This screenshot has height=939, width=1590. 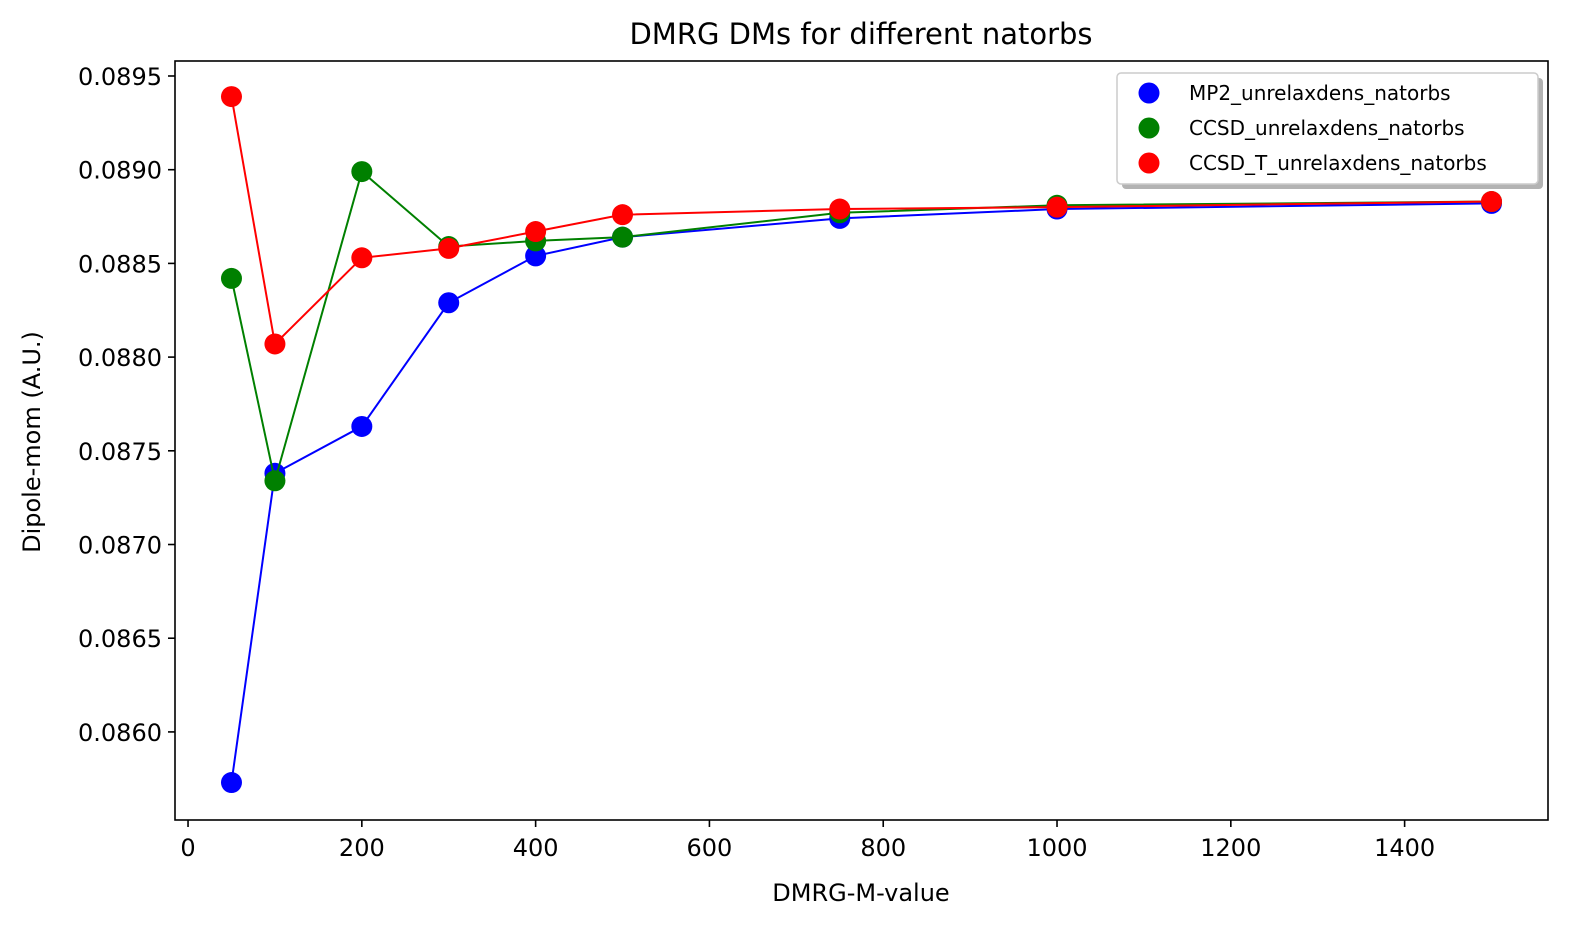 I want to click on y-tick-label: 0.0875, so click(x=120, y=452).